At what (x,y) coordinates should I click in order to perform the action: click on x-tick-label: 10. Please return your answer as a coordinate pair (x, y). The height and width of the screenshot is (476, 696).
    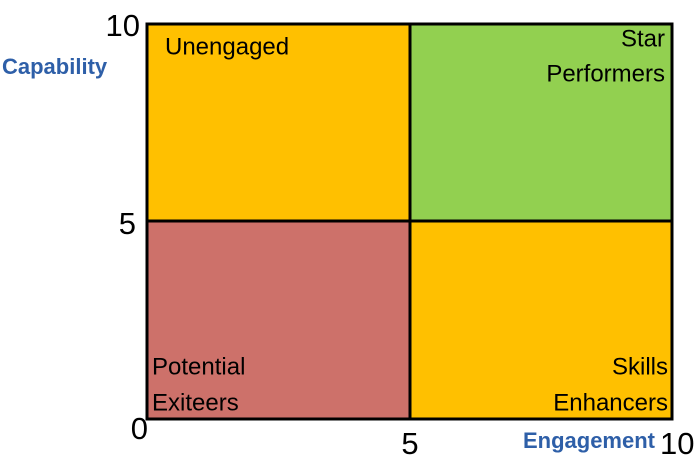
    Looking at the image, I should click on (677, 443).